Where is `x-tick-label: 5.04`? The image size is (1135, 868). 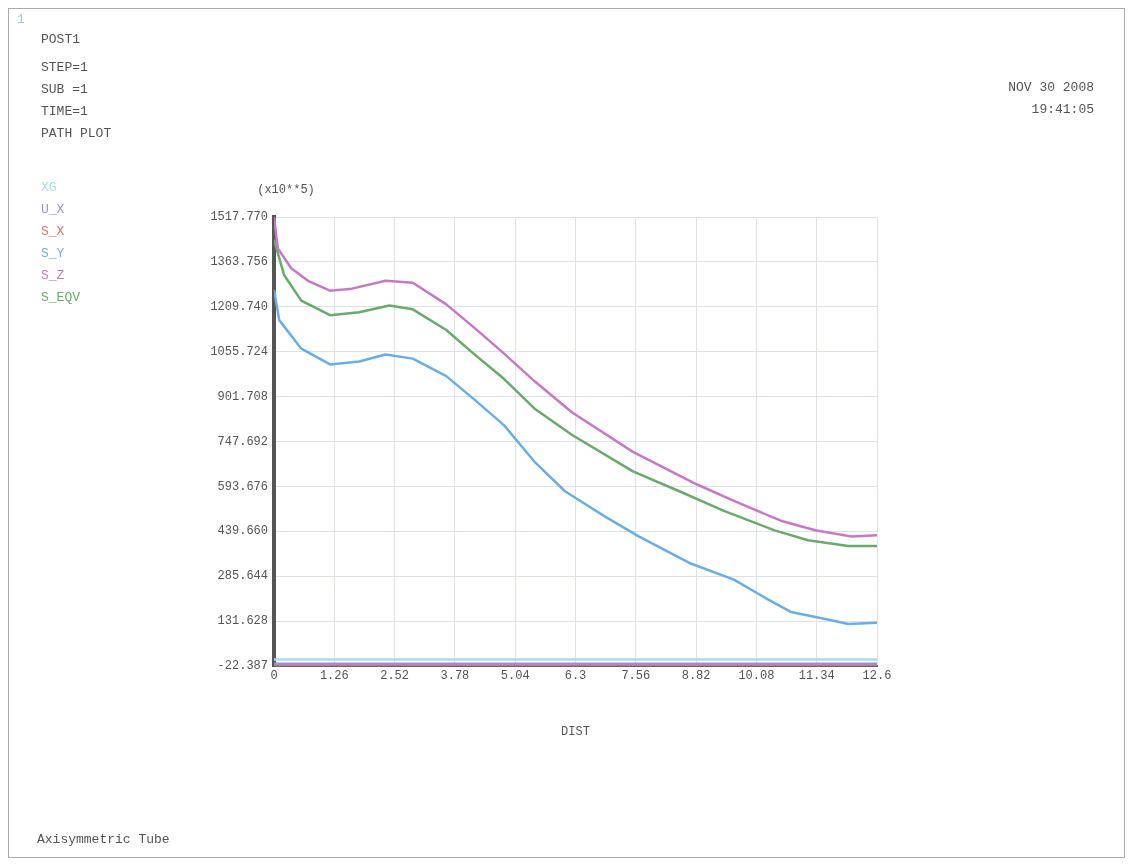
x-tick-label: 5.04 is located at coordinates (515, 676).